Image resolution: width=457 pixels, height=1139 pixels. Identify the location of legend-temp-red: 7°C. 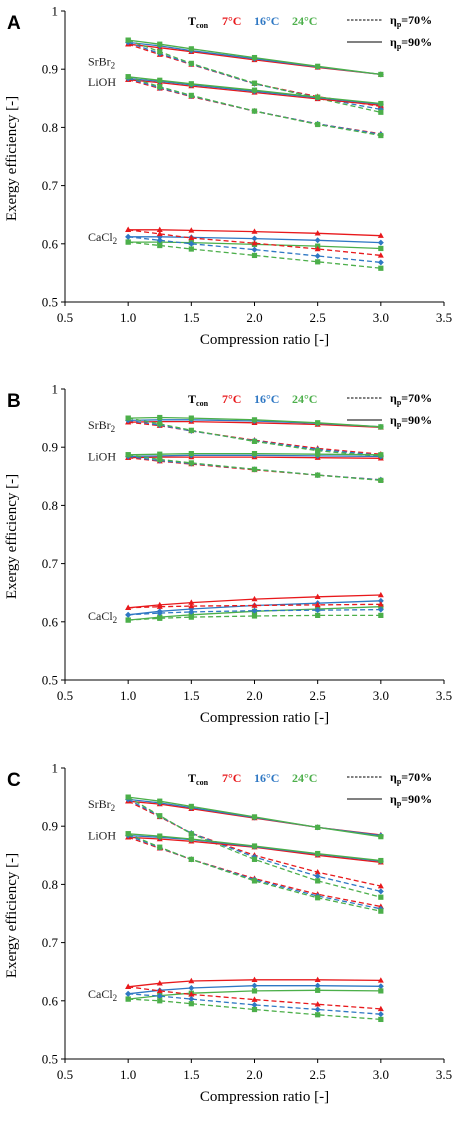
(231, 21).